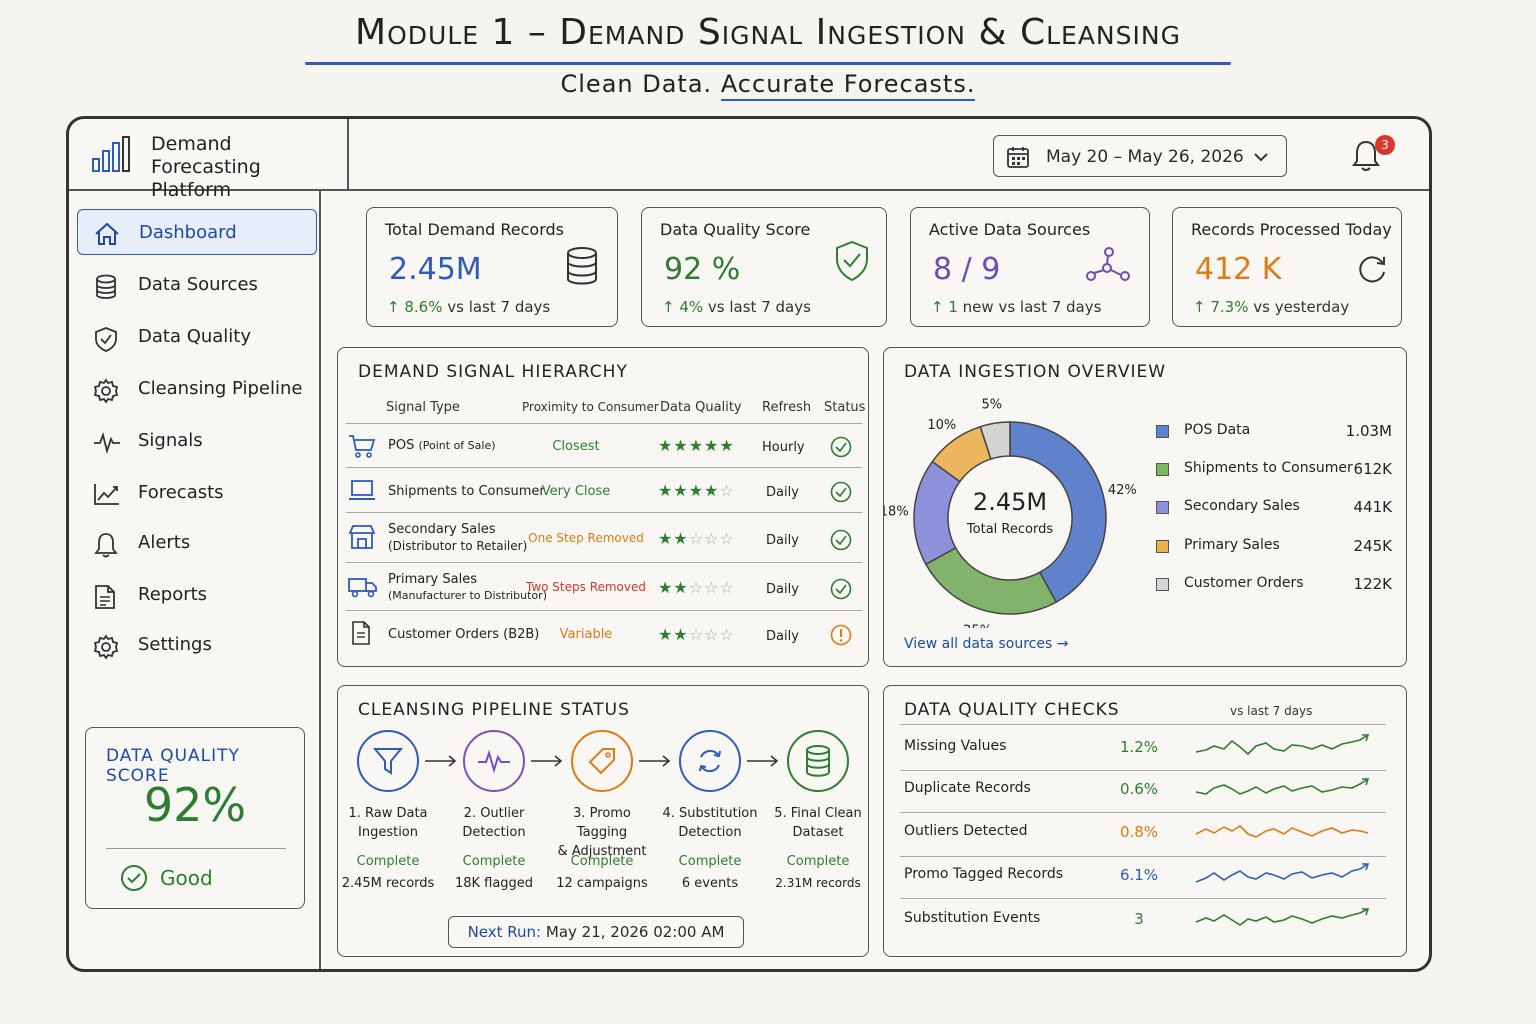 This screenshot has height=1024, width=1536. I want to click on calendar-icon, so click(1018, 157).